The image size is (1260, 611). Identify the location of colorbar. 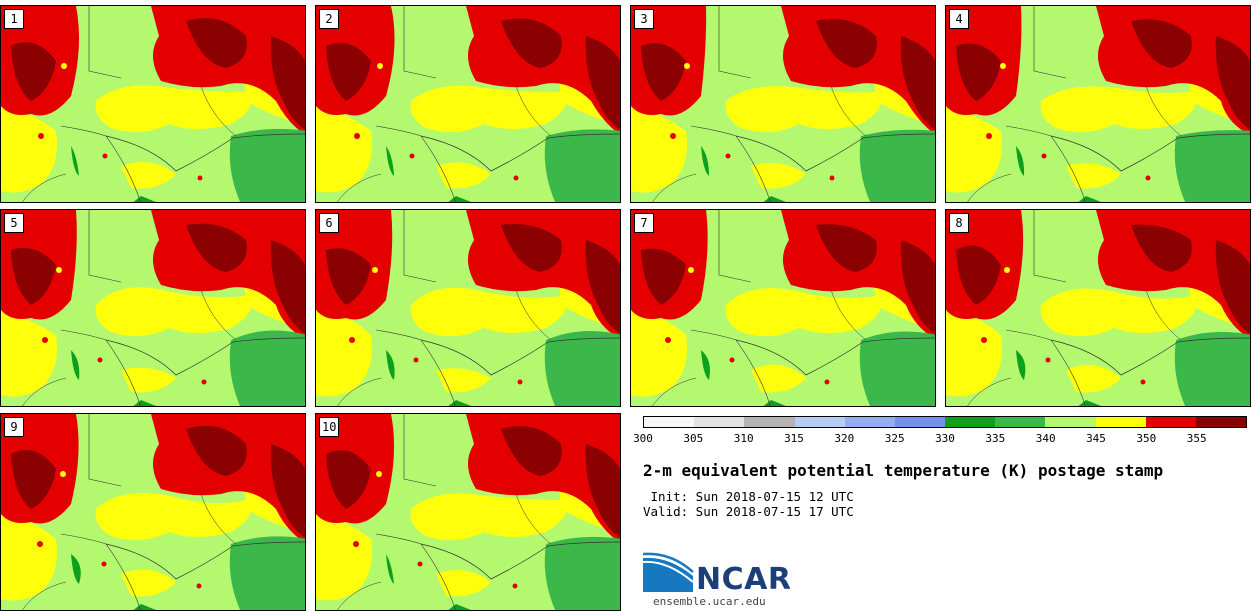
(945, 422).